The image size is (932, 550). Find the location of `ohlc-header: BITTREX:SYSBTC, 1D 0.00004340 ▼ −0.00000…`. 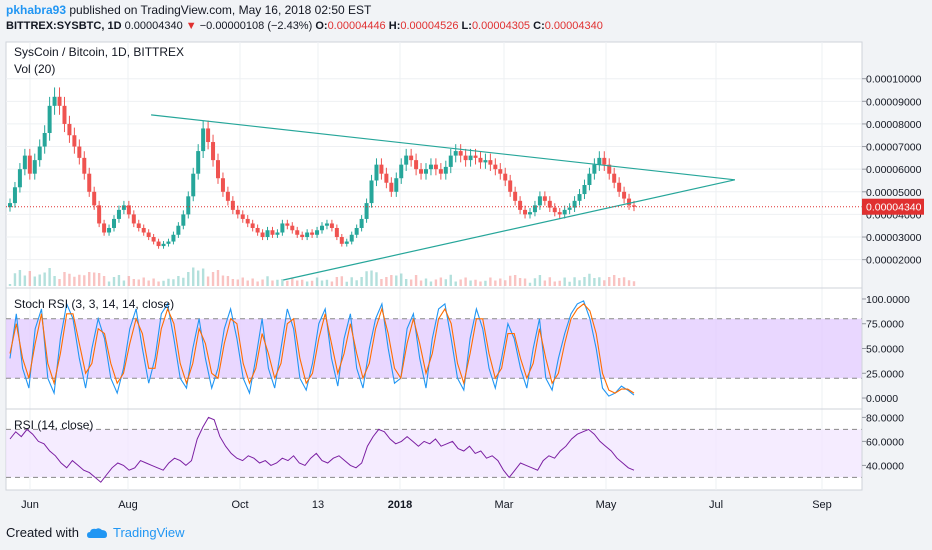

ohlc-header: BITTREX:SYSBTC, 1D 0.00004340 ▼ −0.00000… is located at coordinates (304, 26).